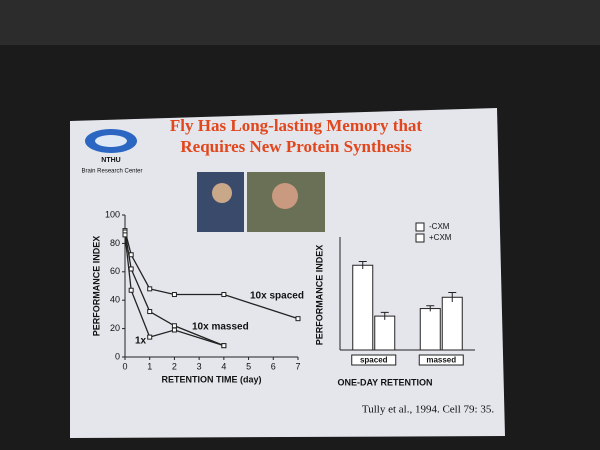  What do you see at coordinates (117, 356) in the screenshot?
I see `y-tick-label: 0` at bounding box center [117, 356].